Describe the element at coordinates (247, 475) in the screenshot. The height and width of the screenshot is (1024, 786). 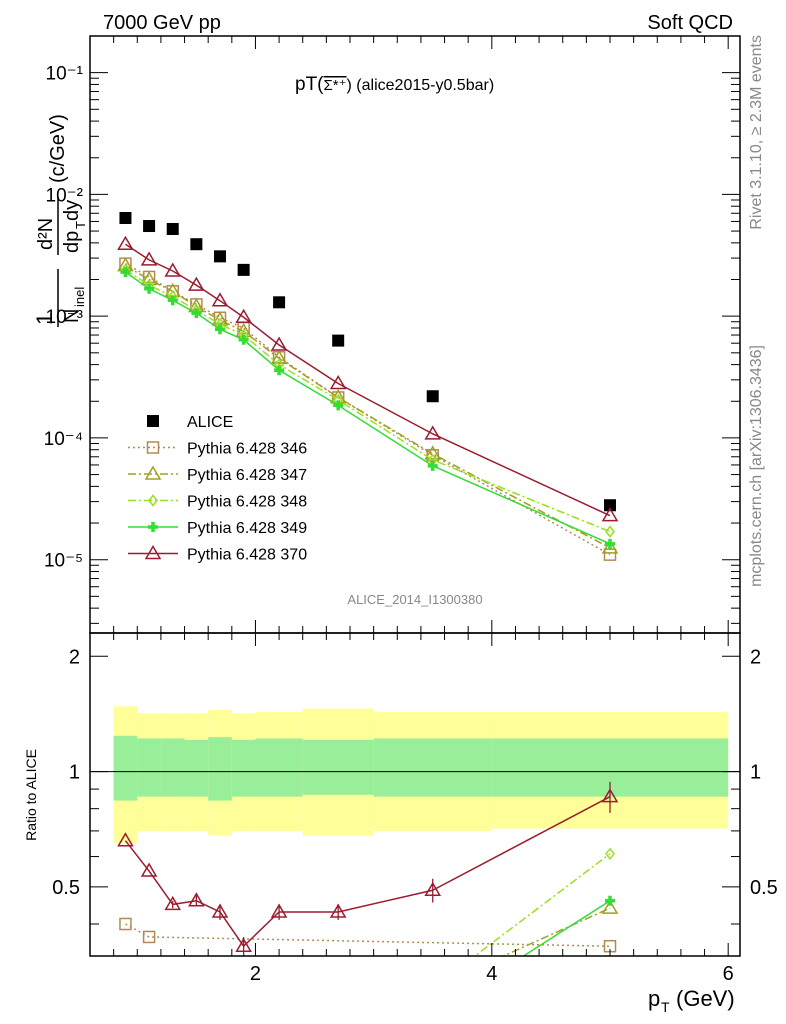
I see `legend-label: Pythia 6.428 347` at that location.